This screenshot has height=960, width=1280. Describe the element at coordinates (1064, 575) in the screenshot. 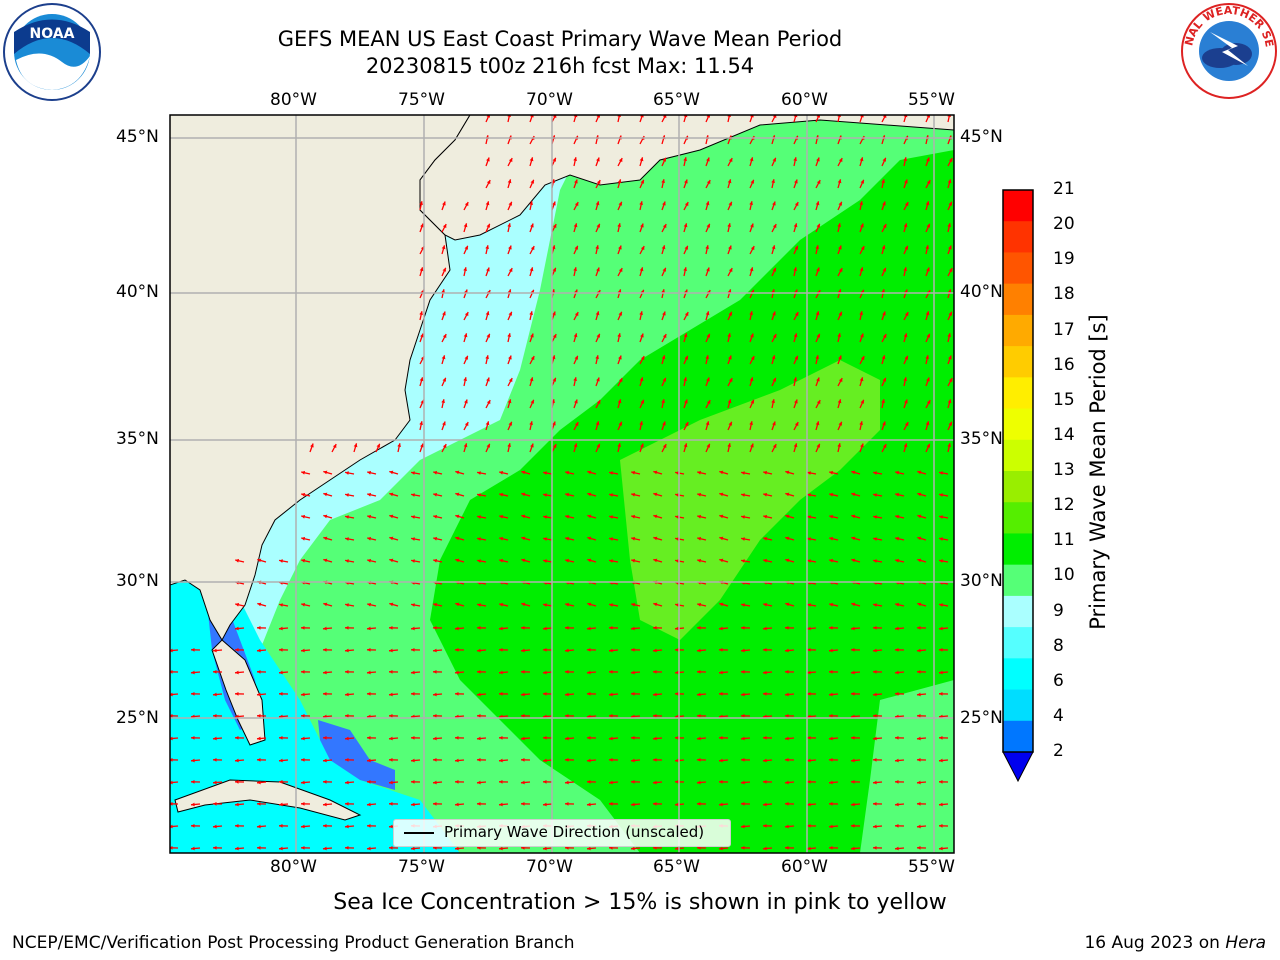

I see `colorbar-tick-label: 10` at that location.